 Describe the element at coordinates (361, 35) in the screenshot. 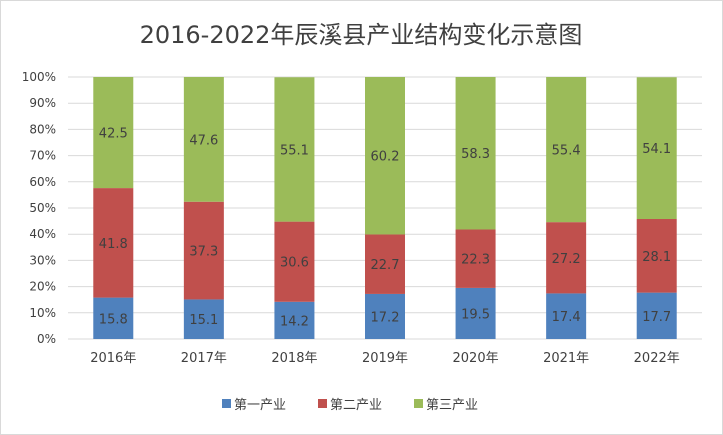

I see `chart-title: 2016-2022年辰溪县产业结构变化示意图` at that location.